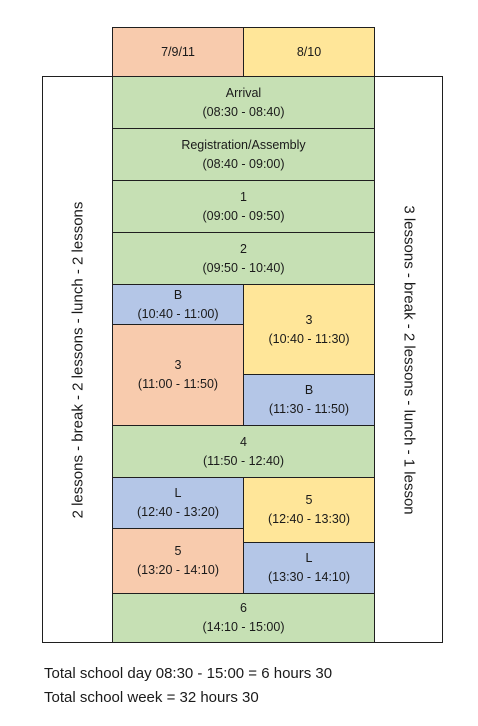 This screenshot has height=726, width=478. What do you see at coordinates (243, 206) in the screenshot?
I see `block-lesson-1: 1 (09:00 - 09:50)` at bounding box center [243, 206].